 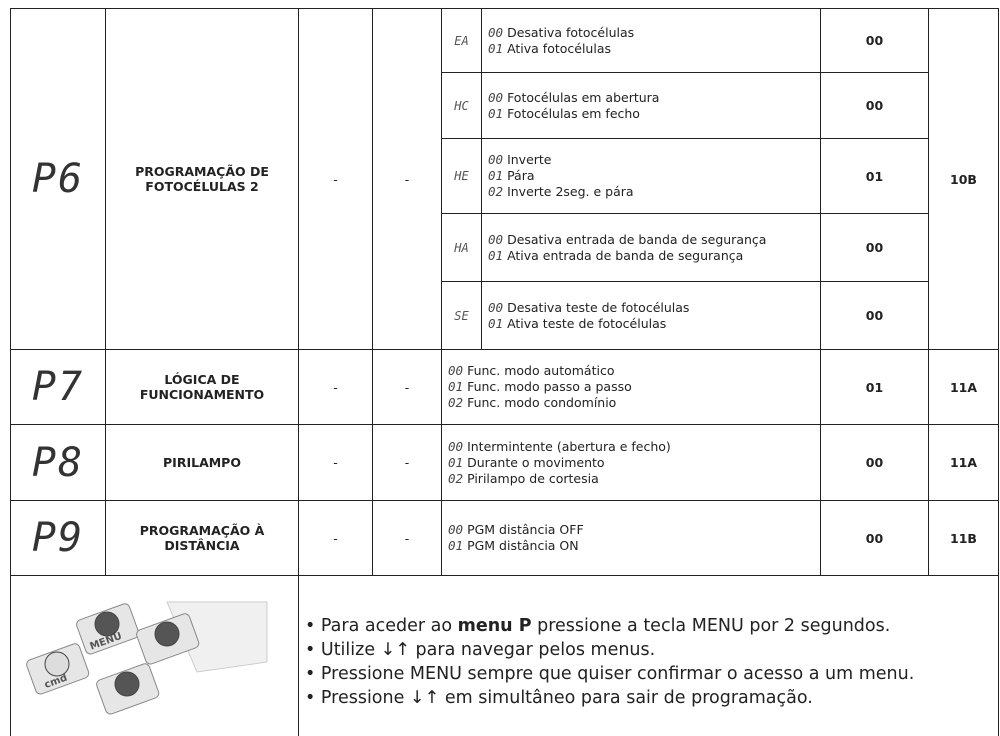 What do you see at coordinates (461, 105) in the screenshot?
I see `sub-code: HC` at bounding box center [461, 105].